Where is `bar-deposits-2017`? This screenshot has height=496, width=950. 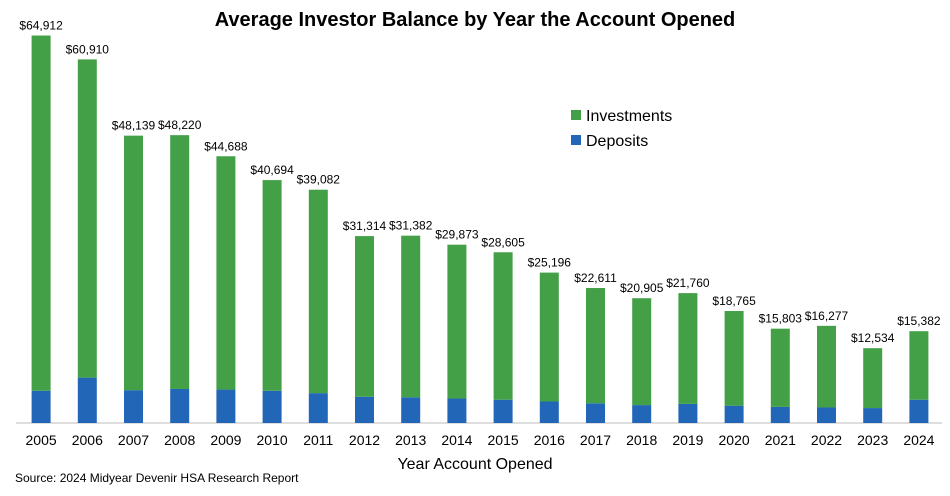
bar-deposits-2017 is located at coordinates (595, 413).